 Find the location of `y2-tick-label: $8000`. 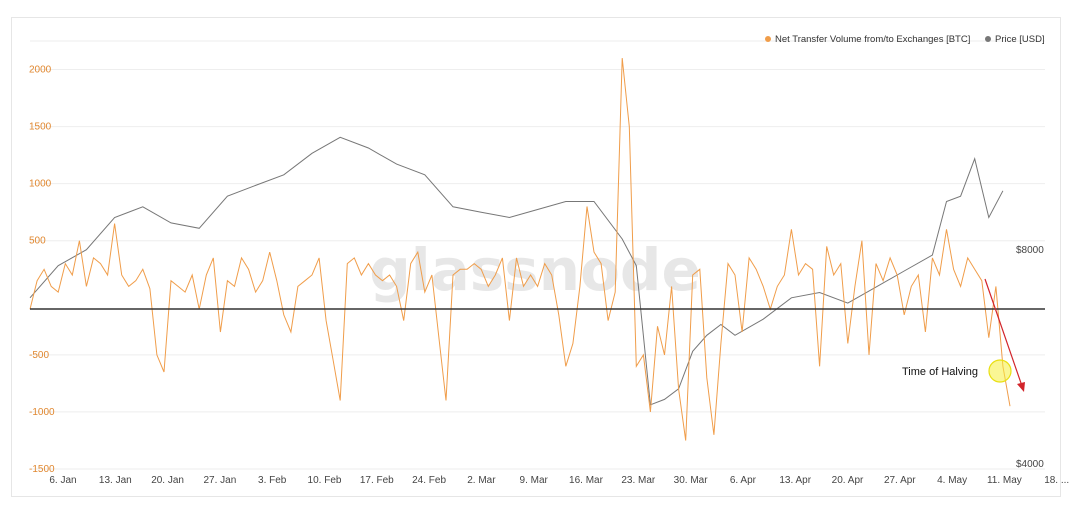

y2-tick-label: $8000 is located at coordinates (1030, 250).